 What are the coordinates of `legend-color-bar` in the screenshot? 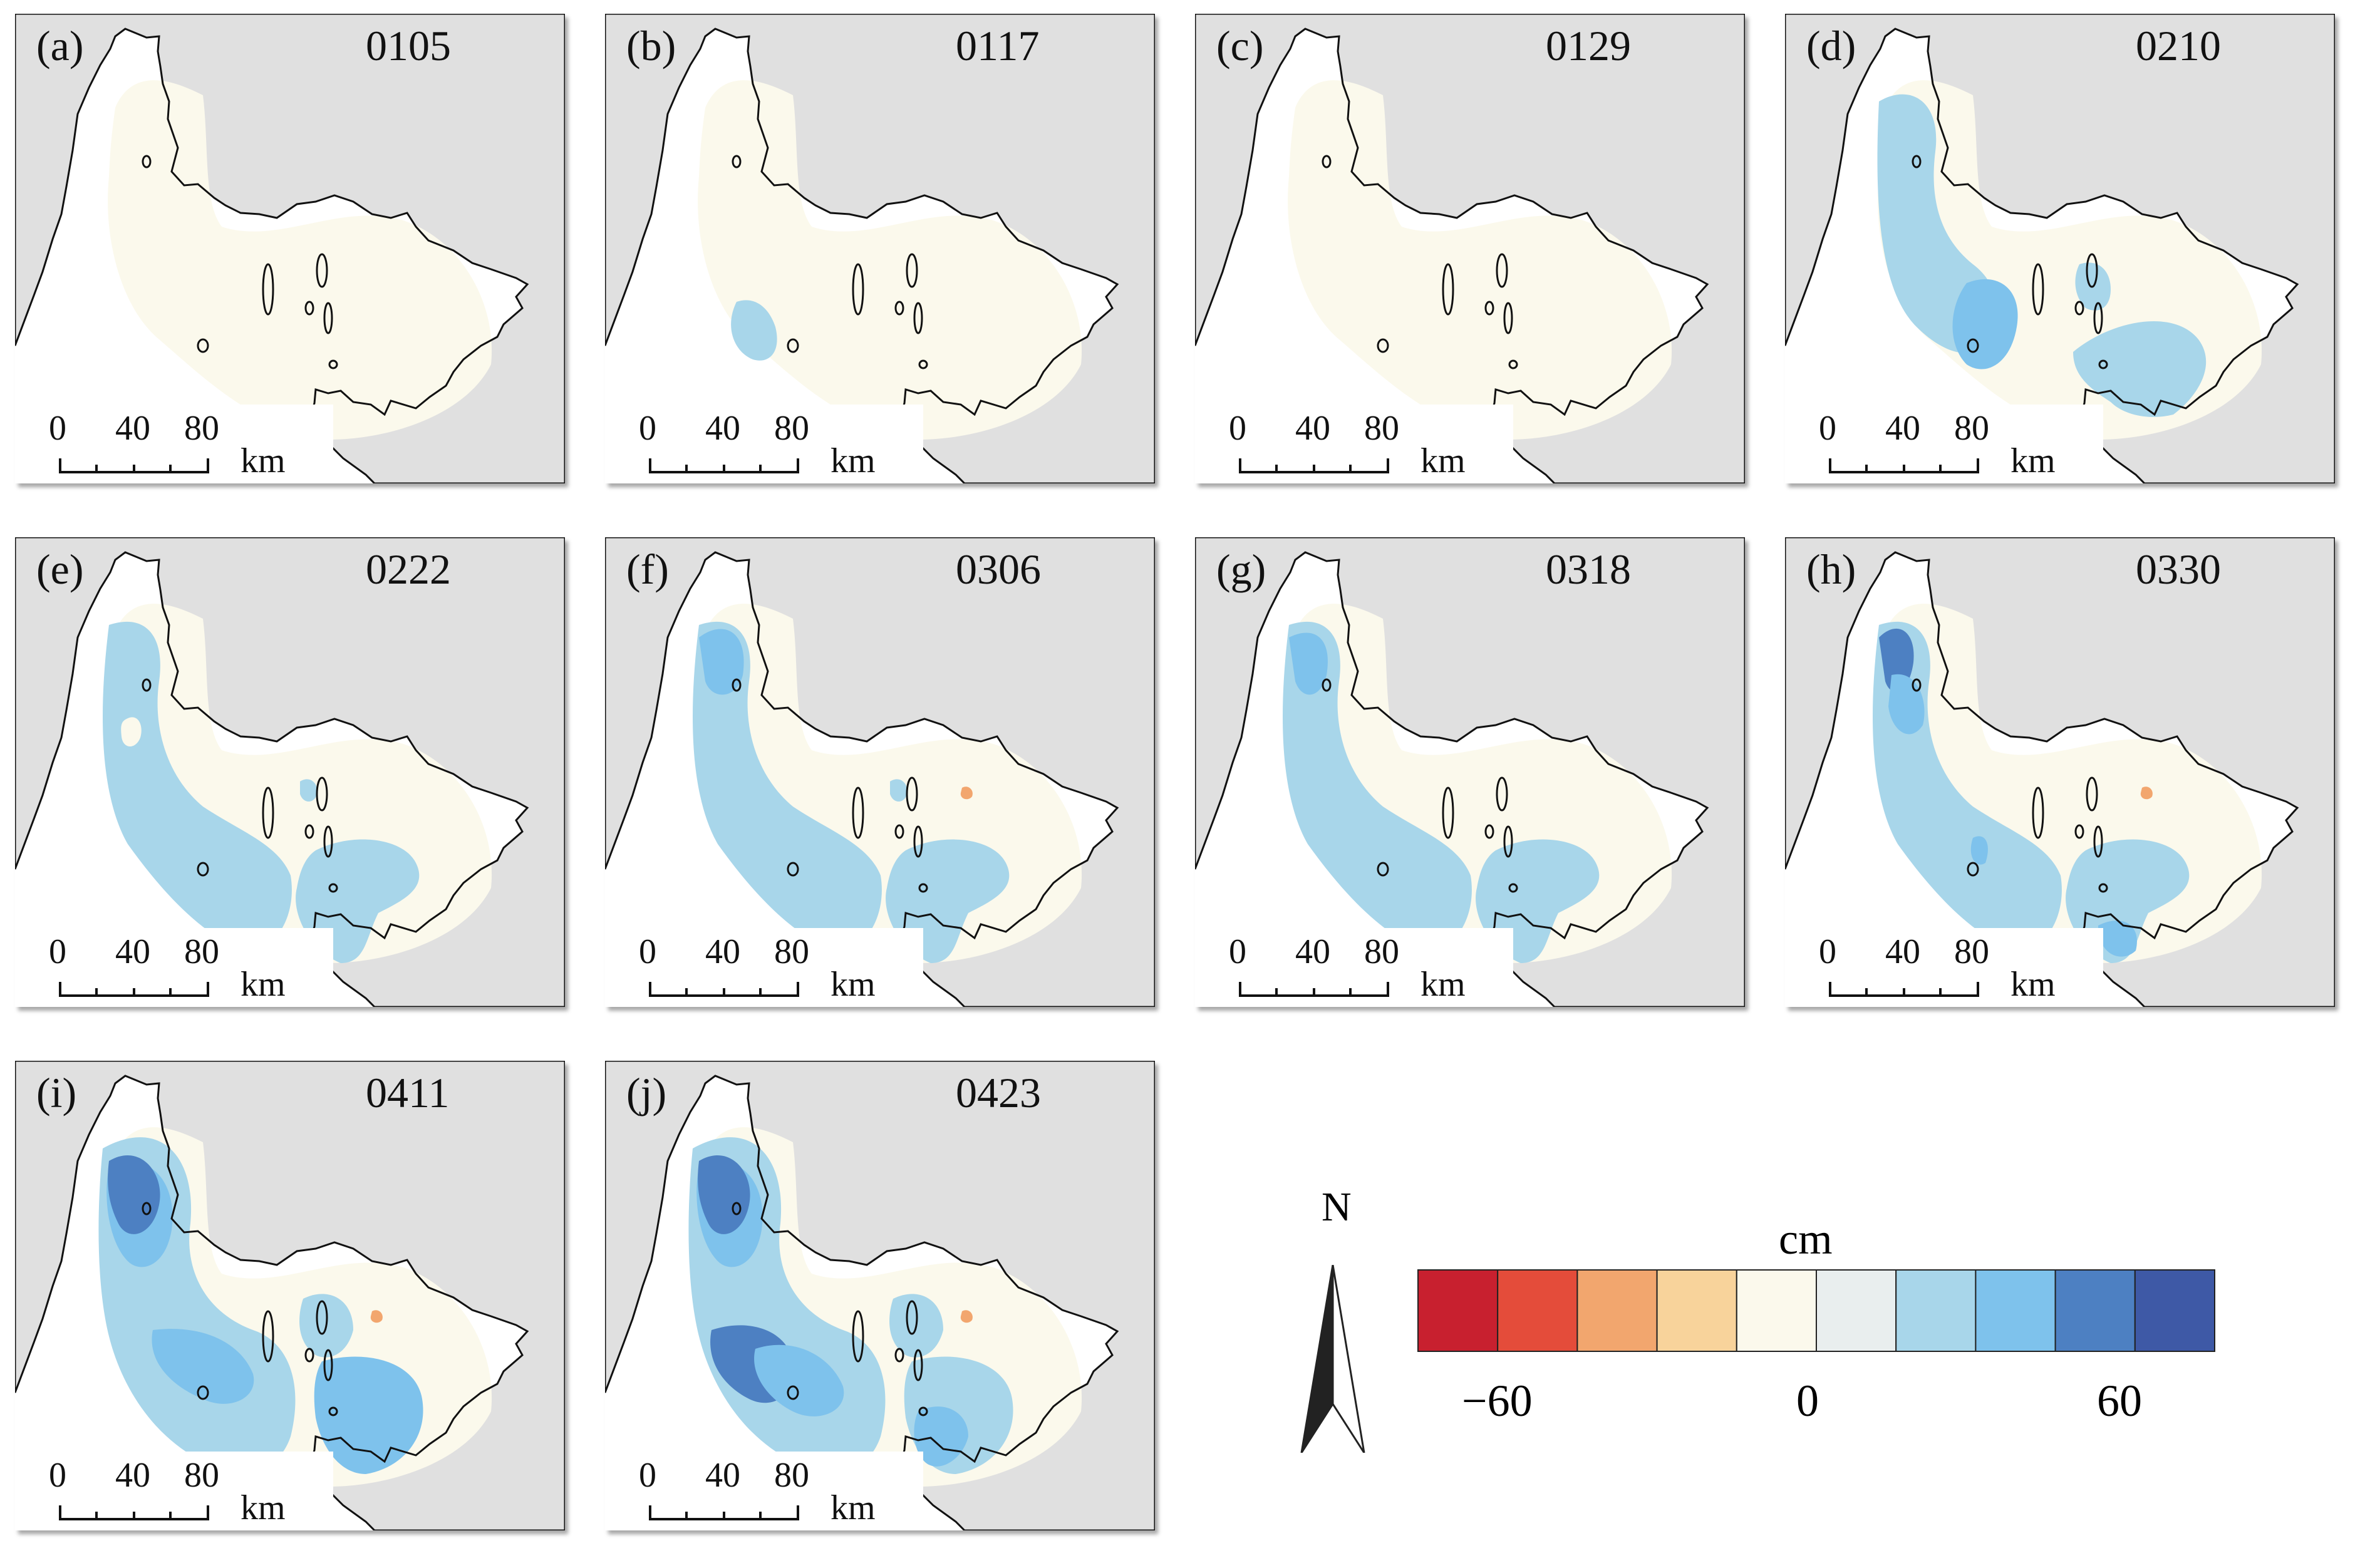 It's located at (1816, 1310).